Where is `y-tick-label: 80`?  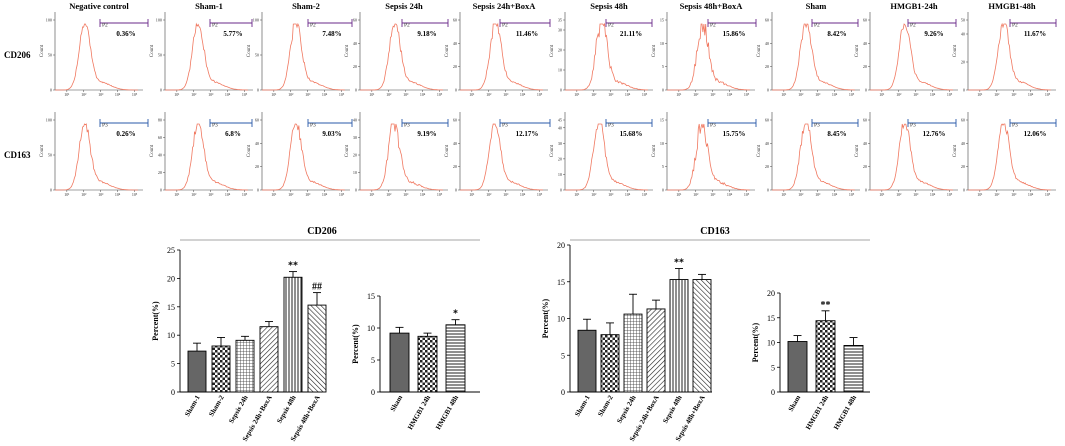 y-tick-label: 80 is located at coordinates (160, 120).